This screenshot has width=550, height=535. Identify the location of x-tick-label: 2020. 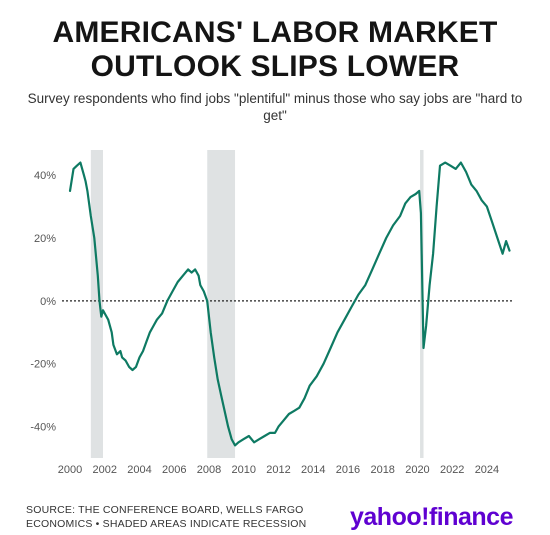
(417, 470).